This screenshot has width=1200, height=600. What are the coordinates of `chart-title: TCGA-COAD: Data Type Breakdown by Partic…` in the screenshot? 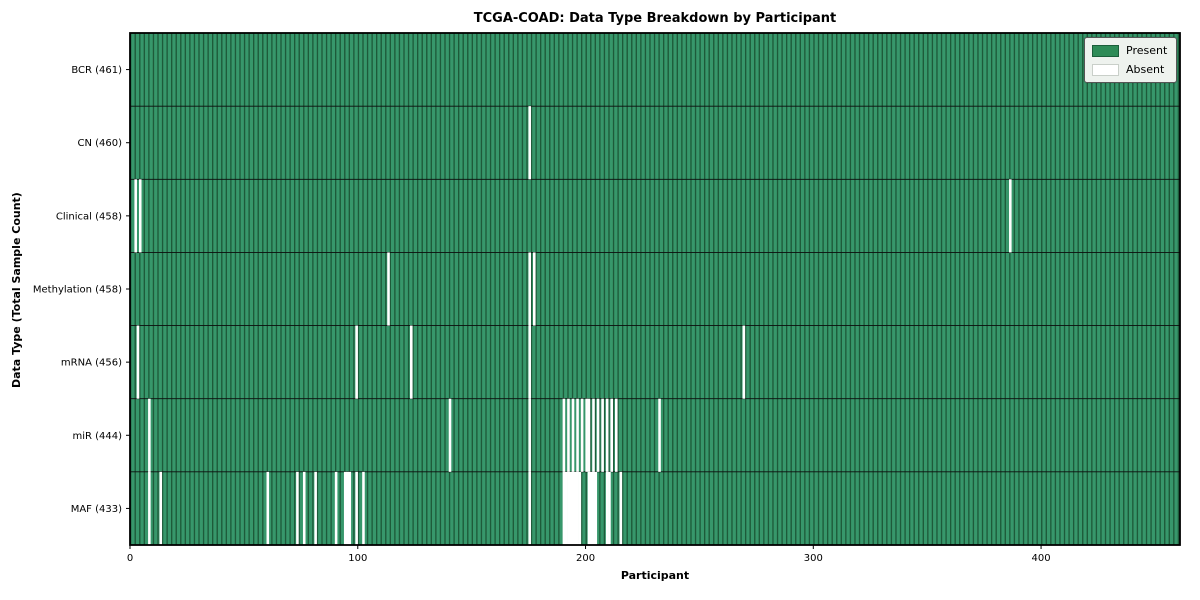 It's located at (655, 18).